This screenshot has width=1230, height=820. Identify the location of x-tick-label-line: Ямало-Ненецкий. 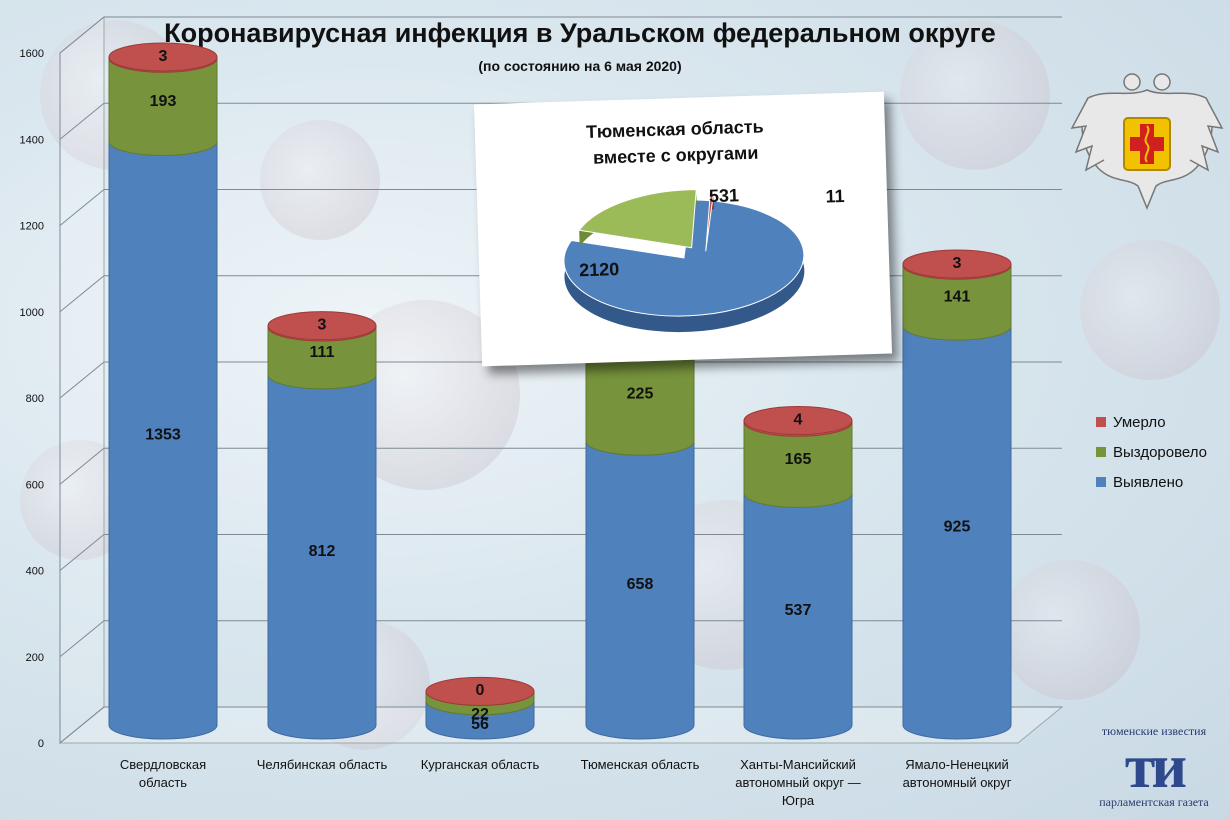
(957, 764).